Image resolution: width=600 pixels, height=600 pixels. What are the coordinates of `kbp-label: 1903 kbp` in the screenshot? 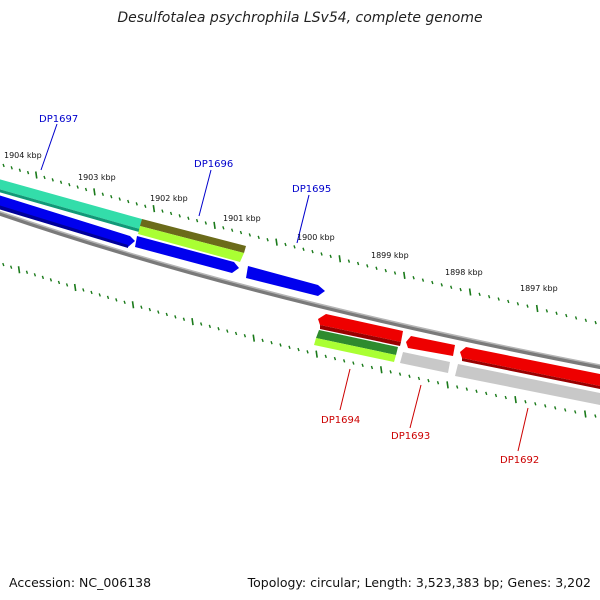 It's located at (97, 177).